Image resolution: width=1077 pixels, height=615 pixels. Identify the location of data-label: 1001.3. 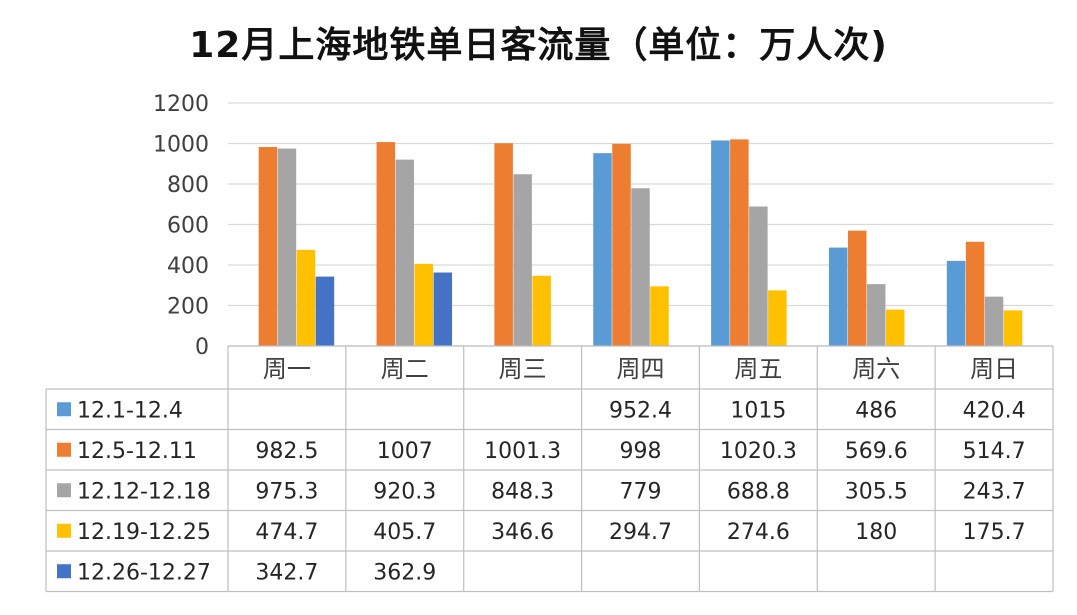
(522, 451).